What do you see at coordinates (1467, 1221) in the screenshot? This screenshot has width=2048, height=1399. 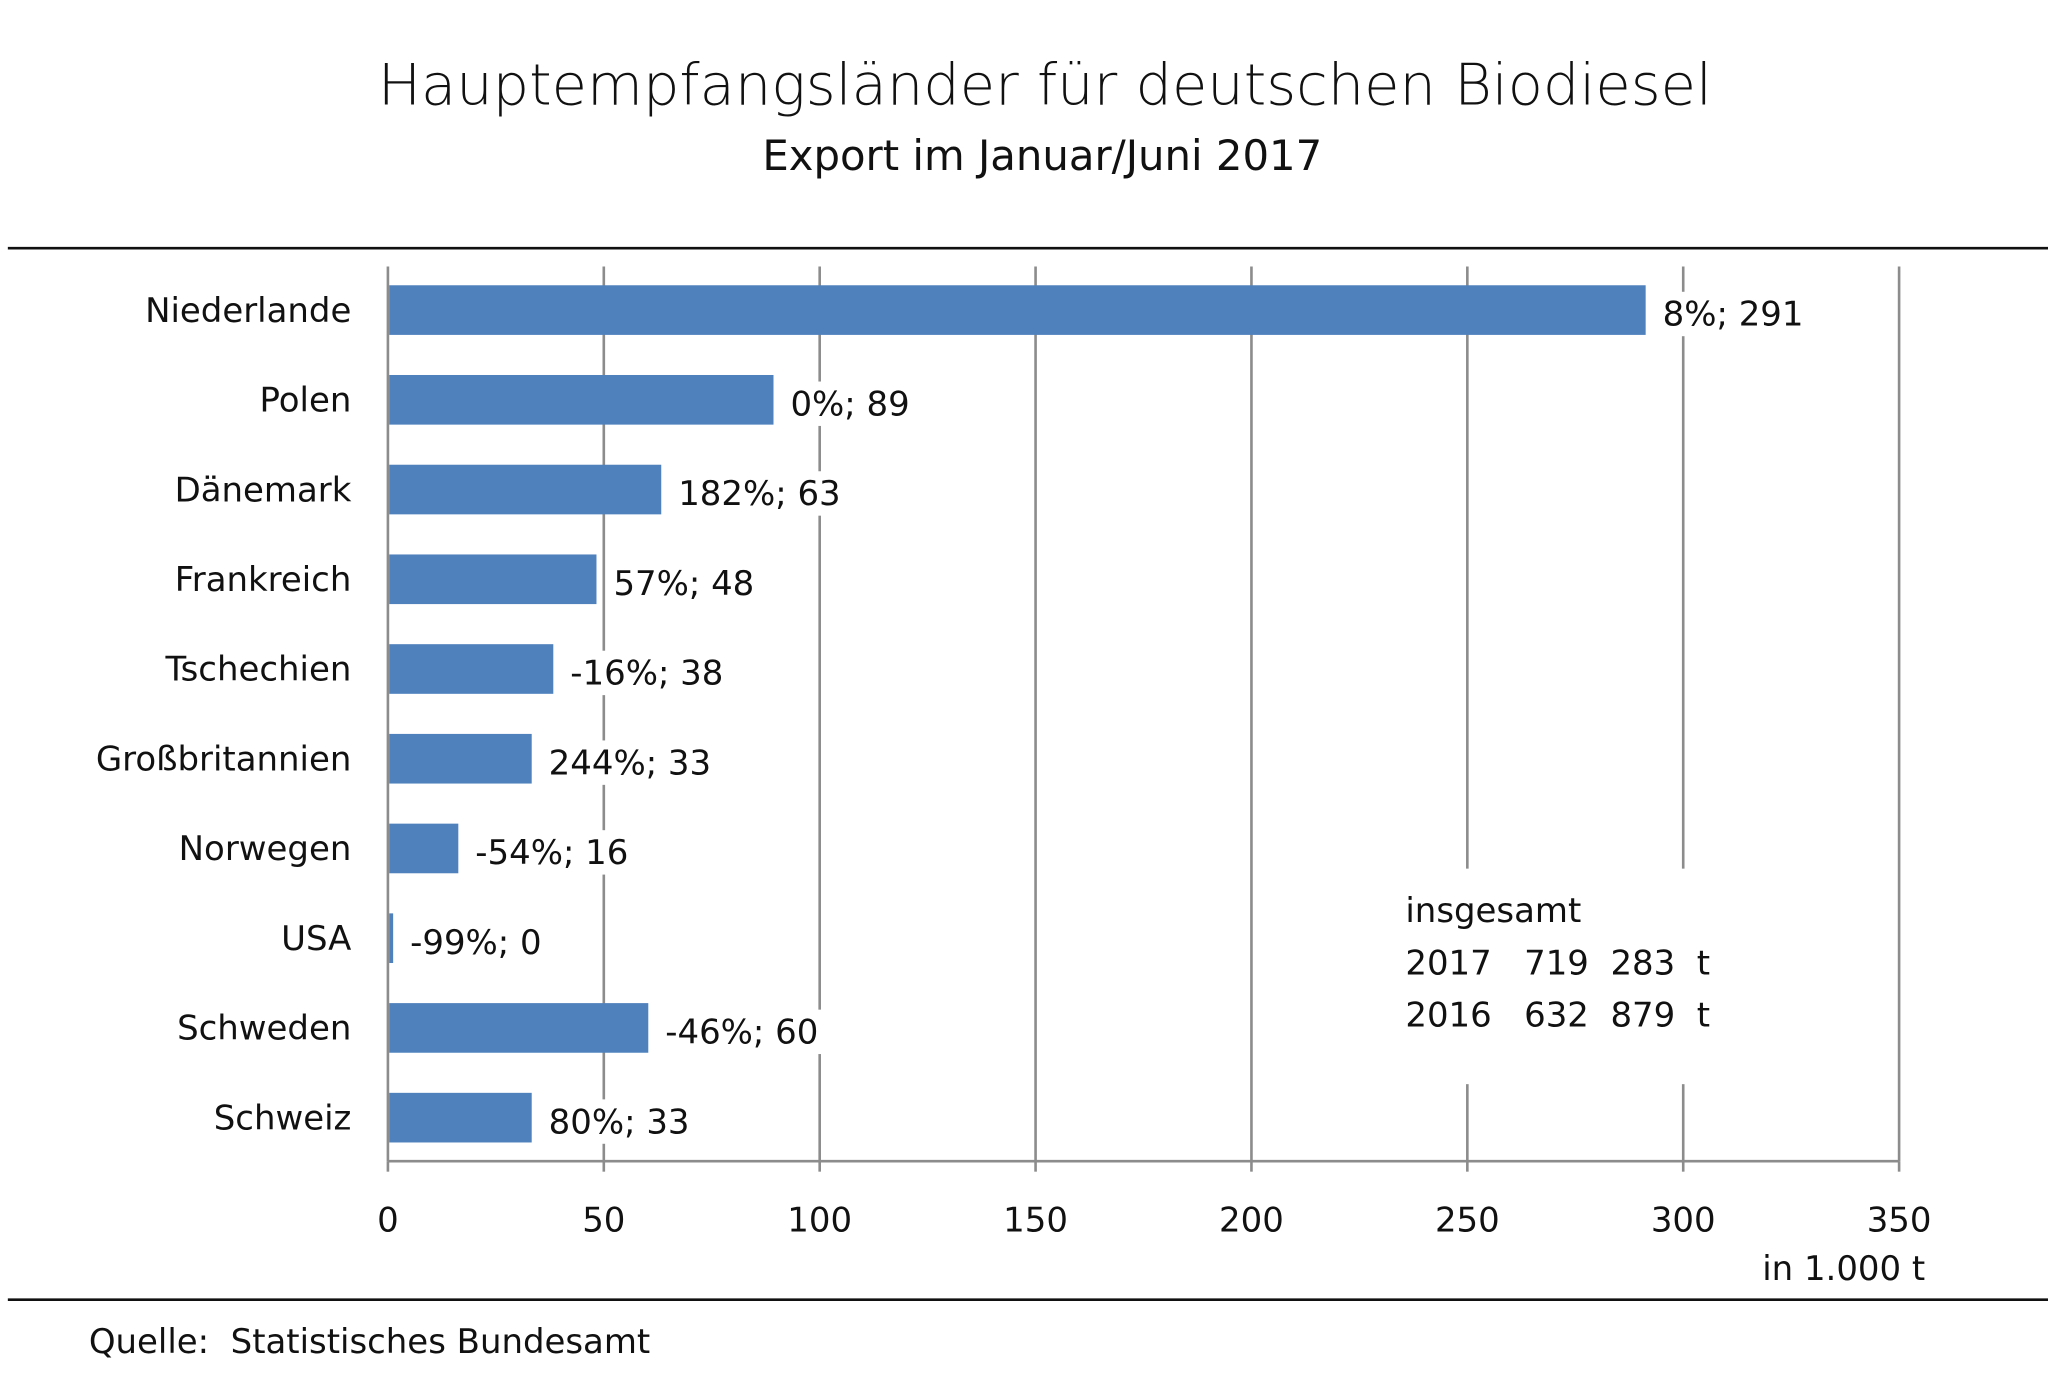 I see `x-tick-label: 250` at bounding box center [1467, 1221].